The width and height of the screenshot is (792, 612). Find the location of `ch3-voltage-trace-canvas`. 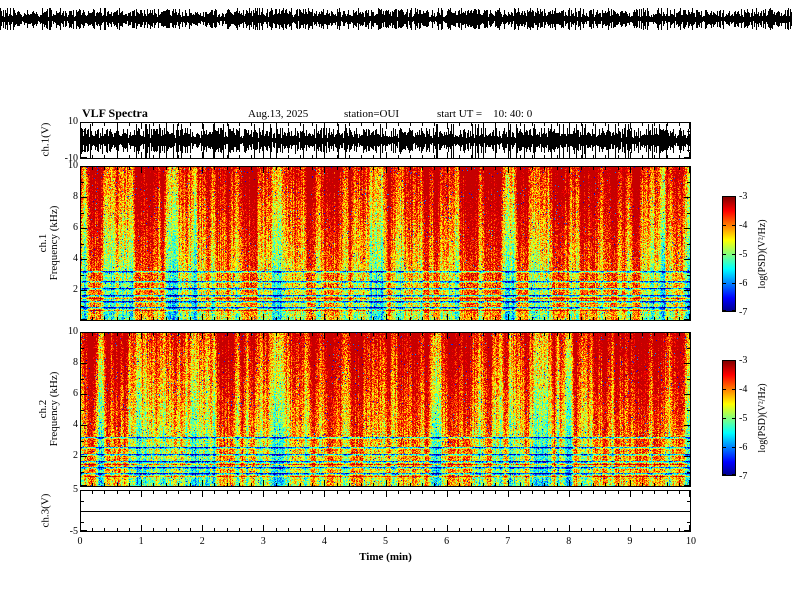

ch3-voltage-trace-canvas is located at coordinates (385, 511).